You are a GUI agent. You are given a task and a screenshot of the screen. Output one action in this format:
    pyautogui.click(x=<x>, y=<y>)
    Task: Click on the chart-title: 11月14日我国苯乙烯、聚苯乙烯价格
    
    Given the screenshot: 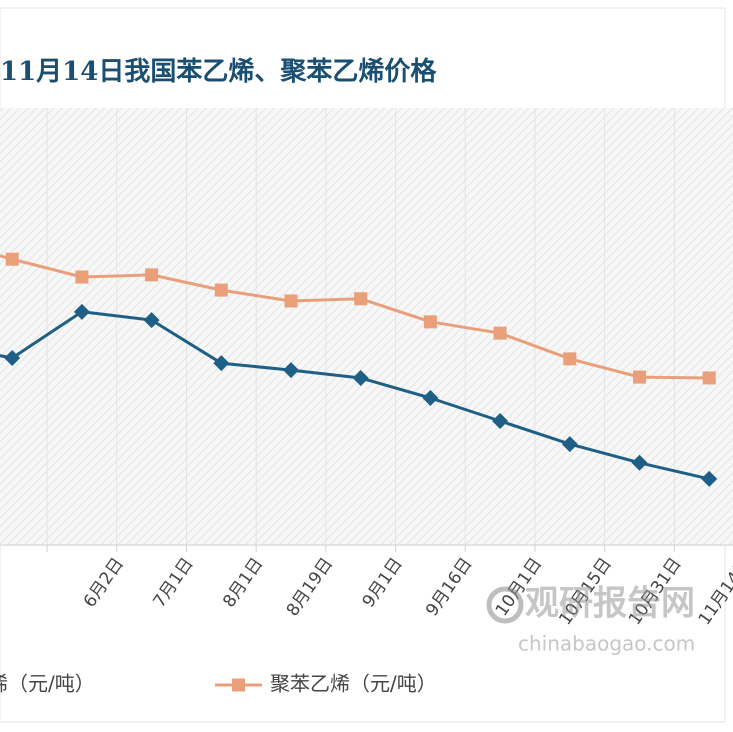 What is the action you would take?
    pyautogui.click(x=218, y=71)
    